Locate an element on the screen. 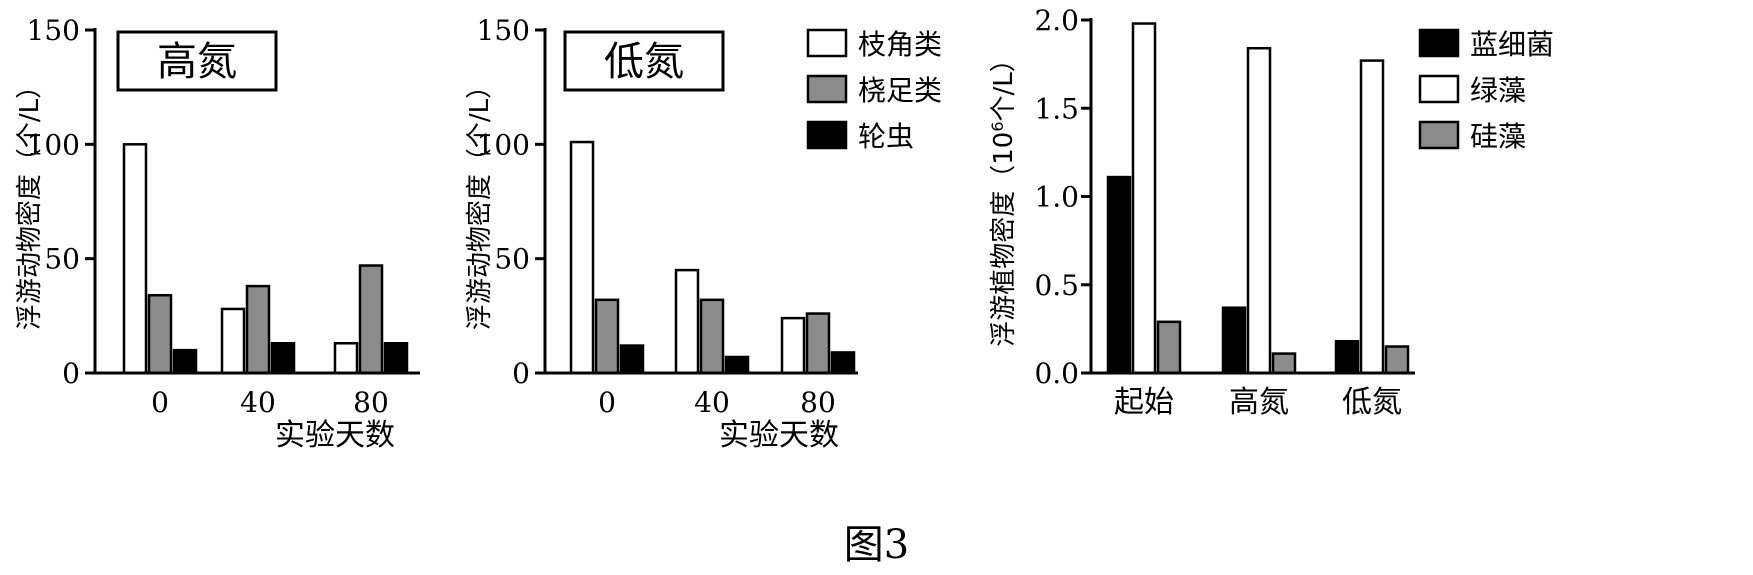  y-tick-label: 0.5 is located at coordinates (1056, 285).